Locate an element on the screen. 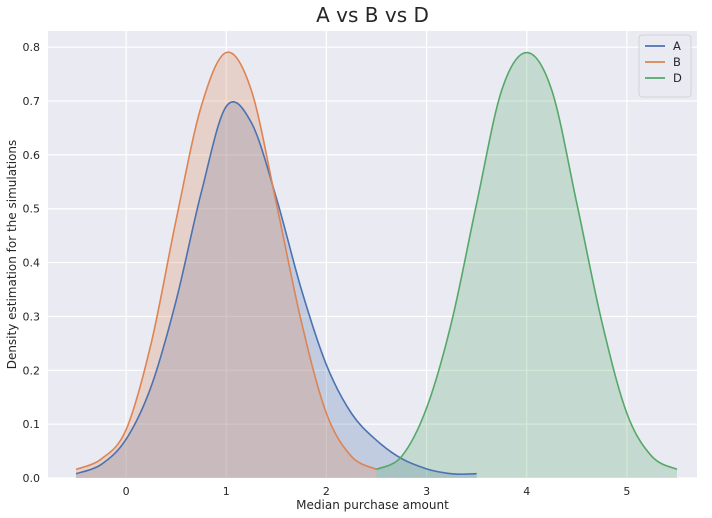 The height and width of the screenshot is (518, 712). x-axis-label: Median purchase amount is located at coordinates (372, 505).